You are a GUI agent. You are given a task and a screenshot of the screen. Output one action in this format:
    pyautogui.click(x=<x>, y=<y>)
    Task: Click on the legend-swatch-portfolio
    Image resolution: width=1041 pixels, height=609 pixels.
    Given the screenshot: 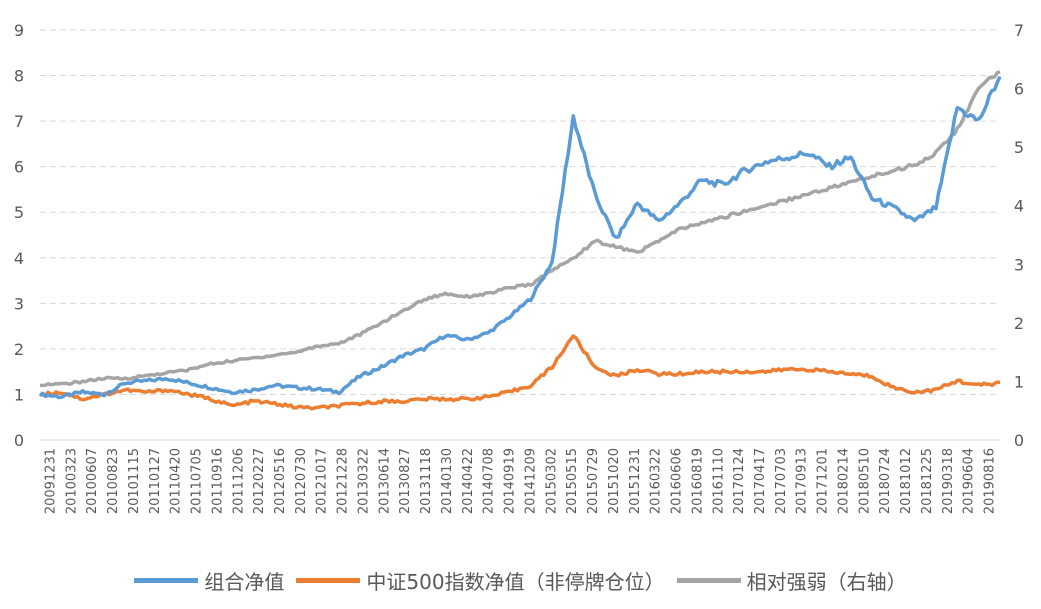 What is the action you would take?
    pyautogui.click(x=166, y=580)
    